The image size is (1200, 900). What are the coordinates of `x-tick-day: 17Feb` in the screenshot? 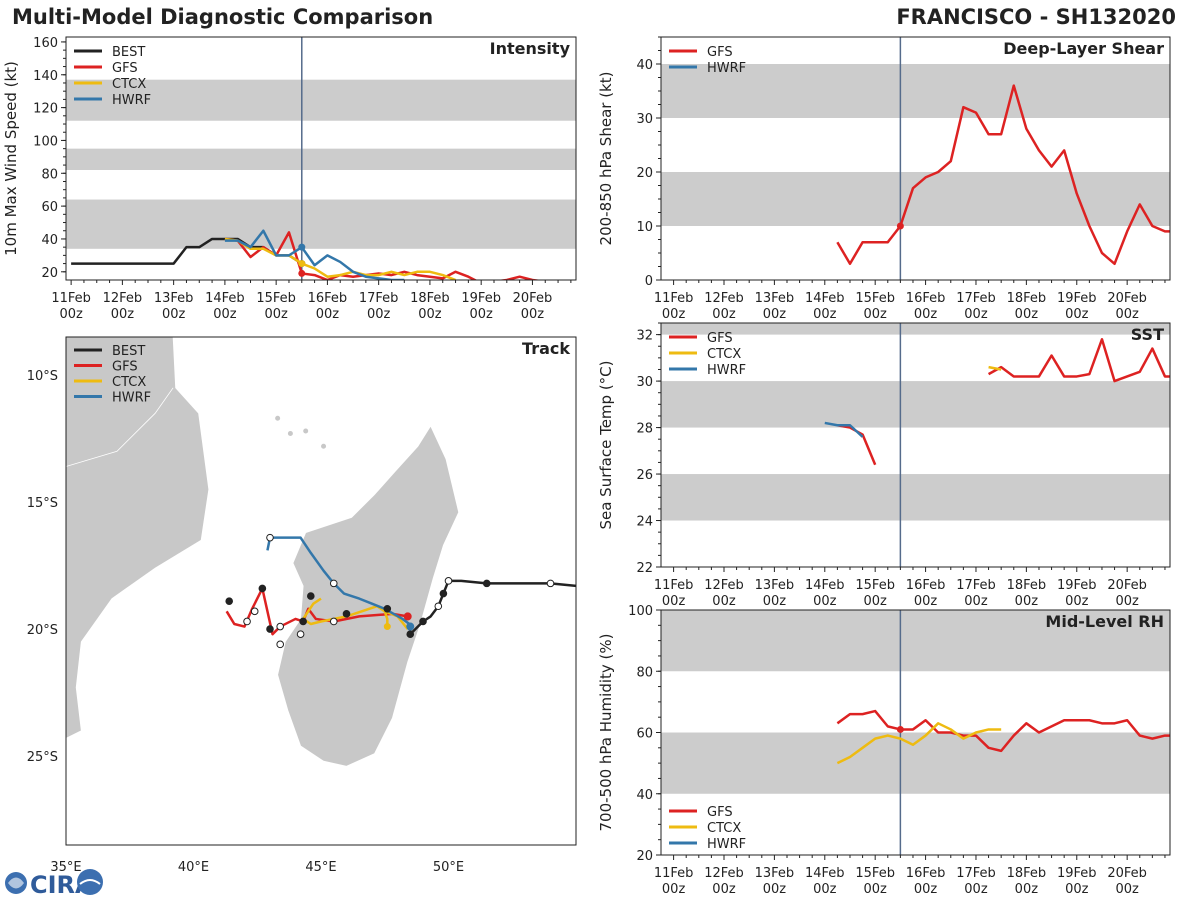 It's located at (976, 585).